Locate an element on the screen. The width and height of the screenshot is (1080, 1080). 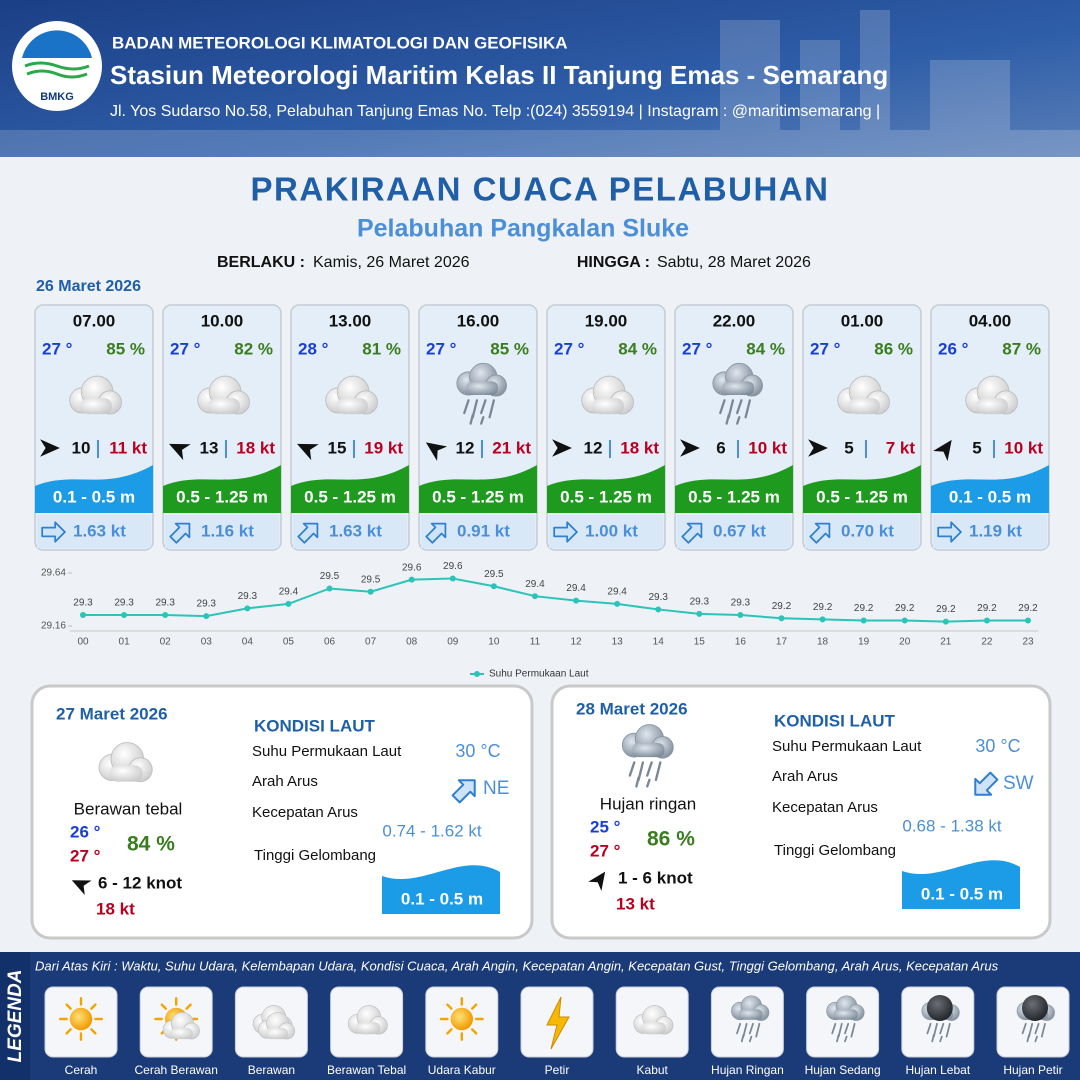
x-tick-label: 04 is located at coordinates (248, 642).